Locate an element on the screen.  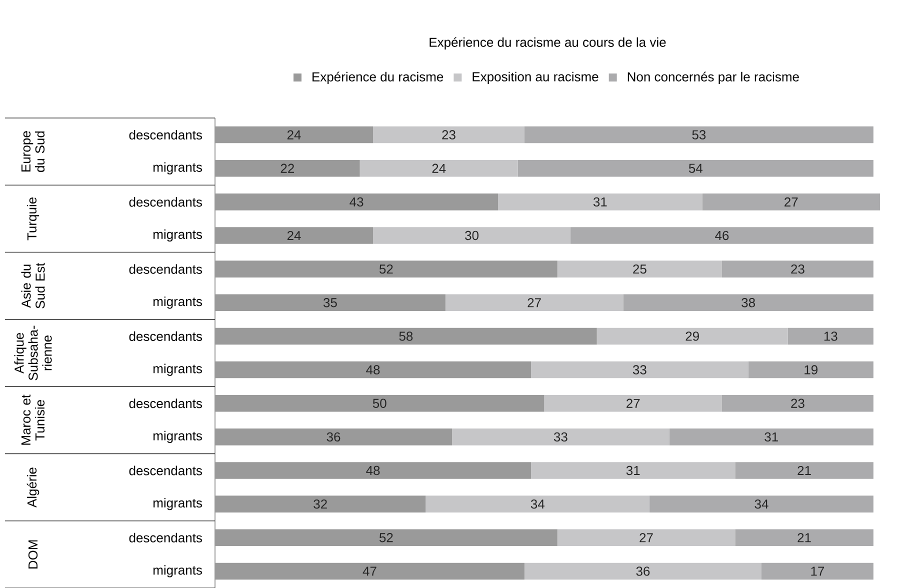
legend-label: Exposition au racisme is located at coordinates (535, 78).